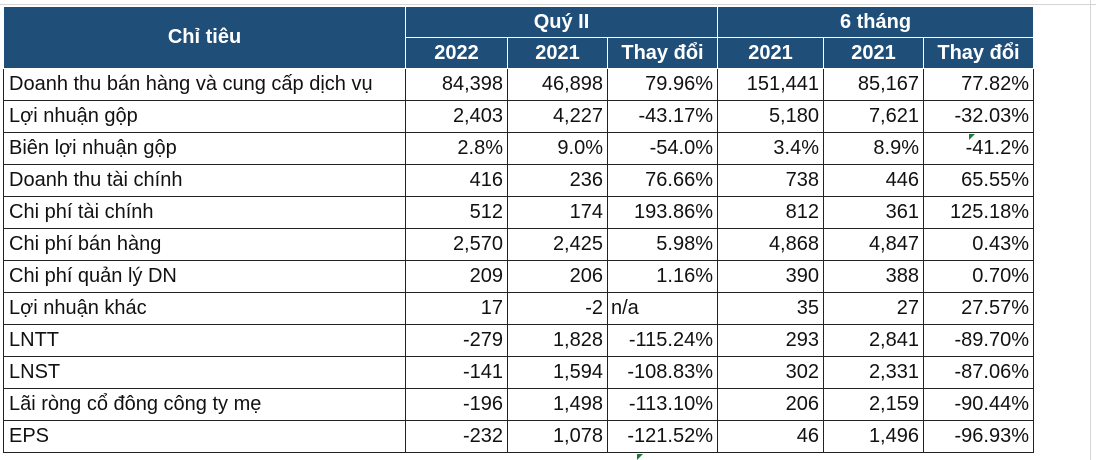  I want to click on table-cell: -232, so click(456, 436).